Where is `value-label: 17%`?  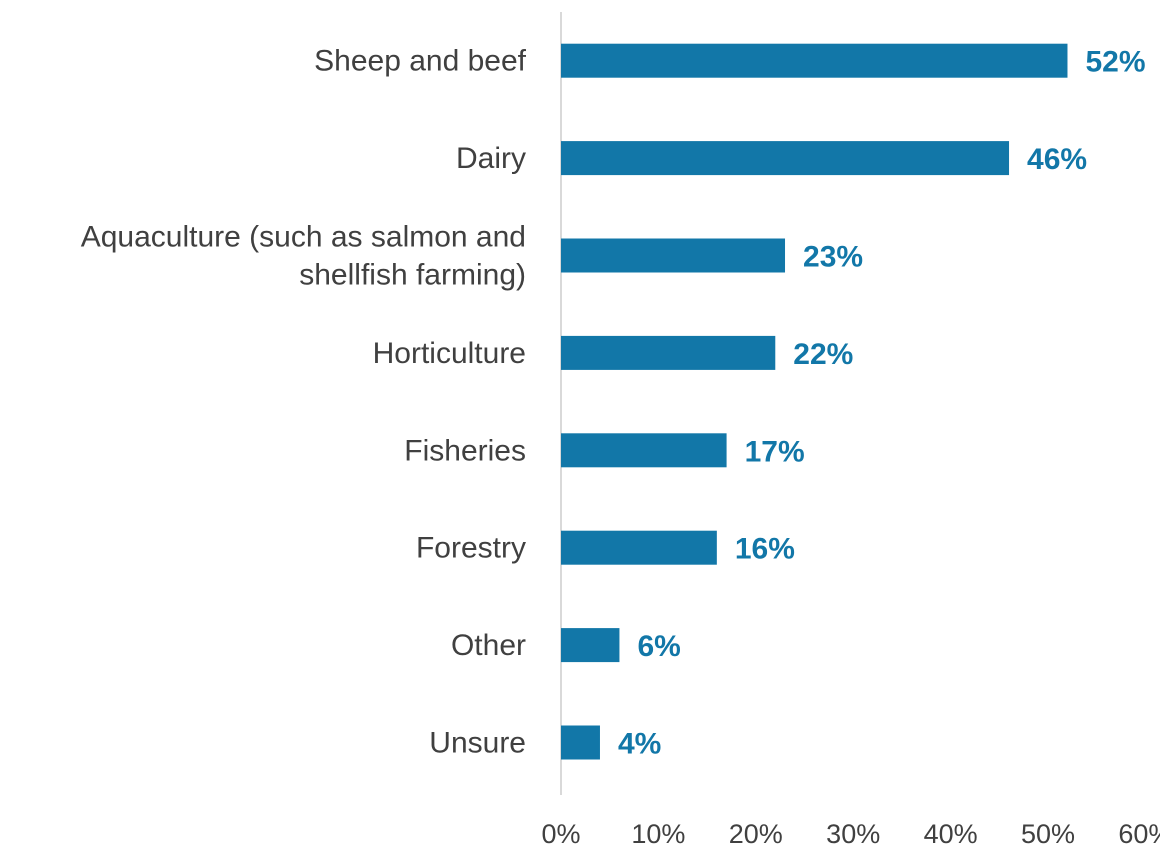
value-label: 17% is located at coordinates (775, 451).